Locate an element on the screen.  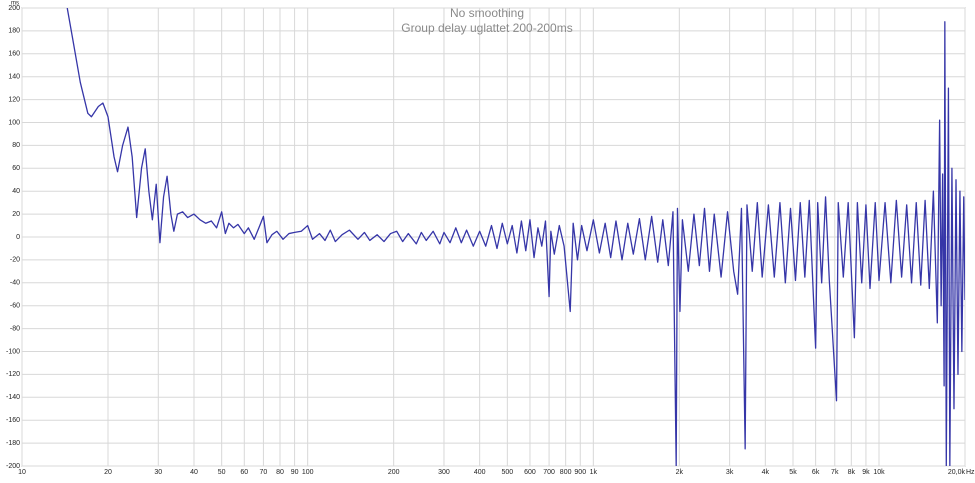
x-tick-label: 7k is located at coordinates (835, 472).